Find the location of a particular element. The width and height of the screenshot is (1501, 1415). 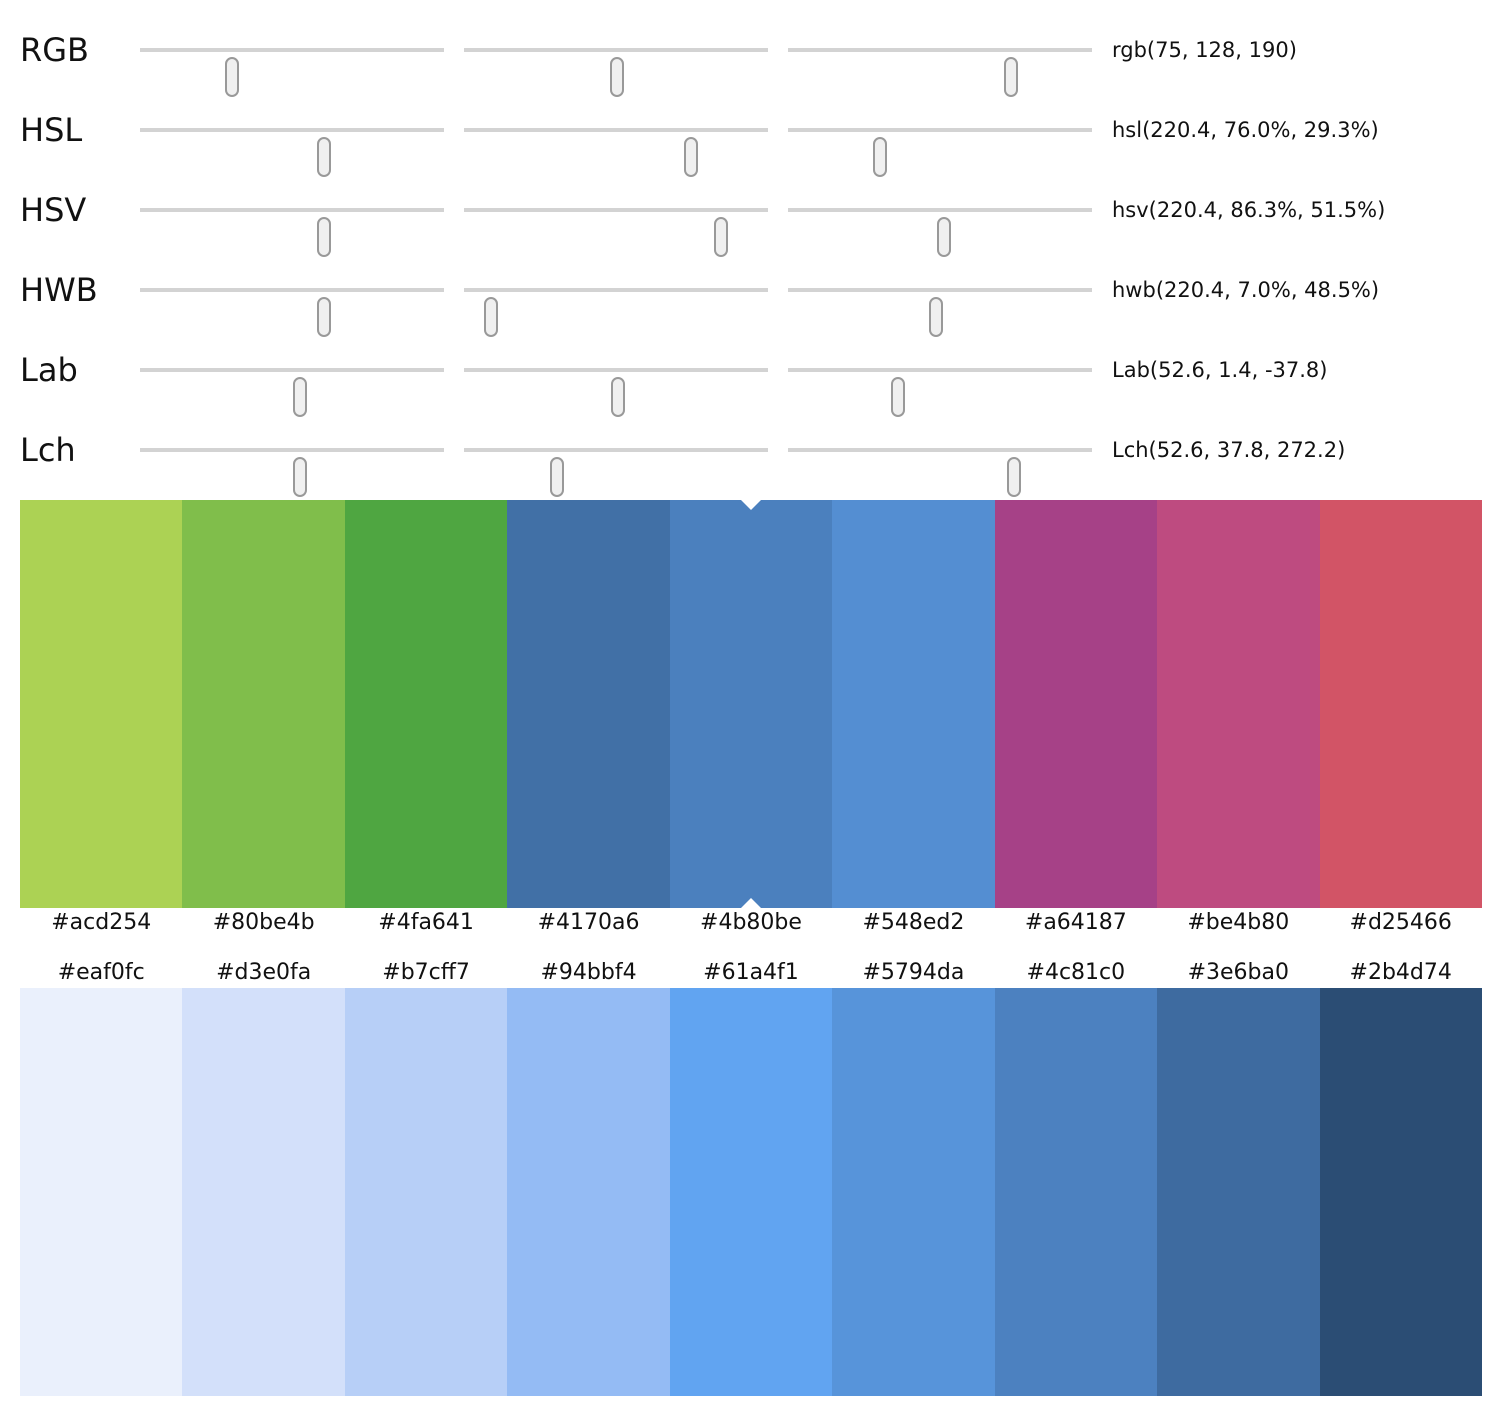

model-row-lch: Lch Lch(52.6, 37.8, 272.2) is located at coordinates (750, 458).